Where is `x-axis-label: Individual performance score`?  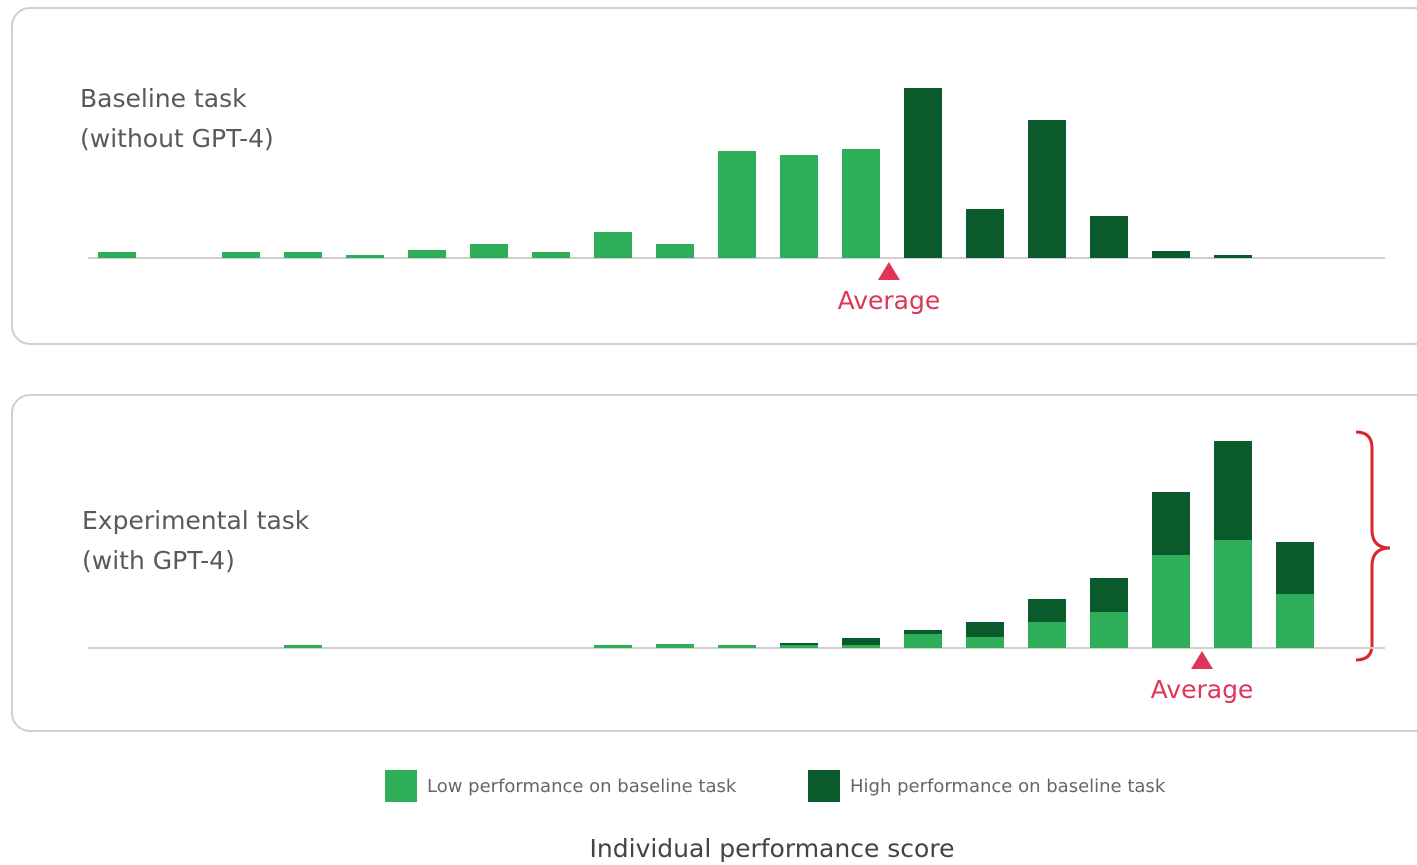
x-axis-label: Individual performance score is located at coordinates (772, 848).